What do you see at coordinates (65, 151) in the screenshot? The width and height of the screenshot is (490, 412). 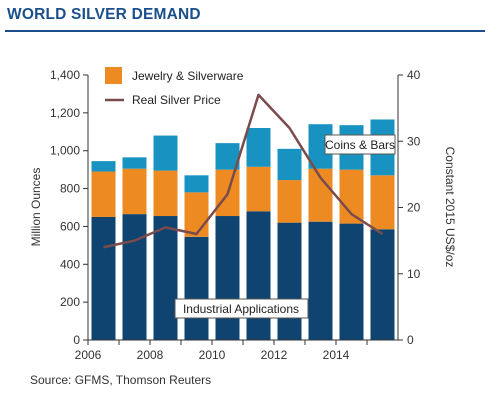 I see `y-tick-label: 1,000` at bounding box center [65, 151].